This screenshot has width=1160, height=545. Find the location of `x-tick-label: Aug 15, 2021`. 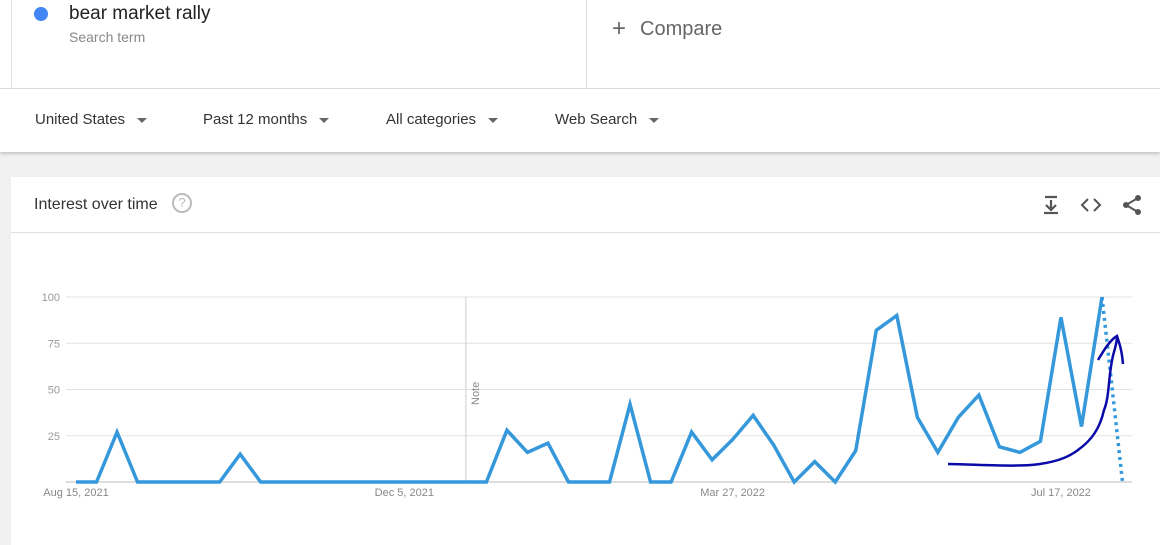

x-tick-label: Aug 15, 2021 is located at coordinates (75, 493).